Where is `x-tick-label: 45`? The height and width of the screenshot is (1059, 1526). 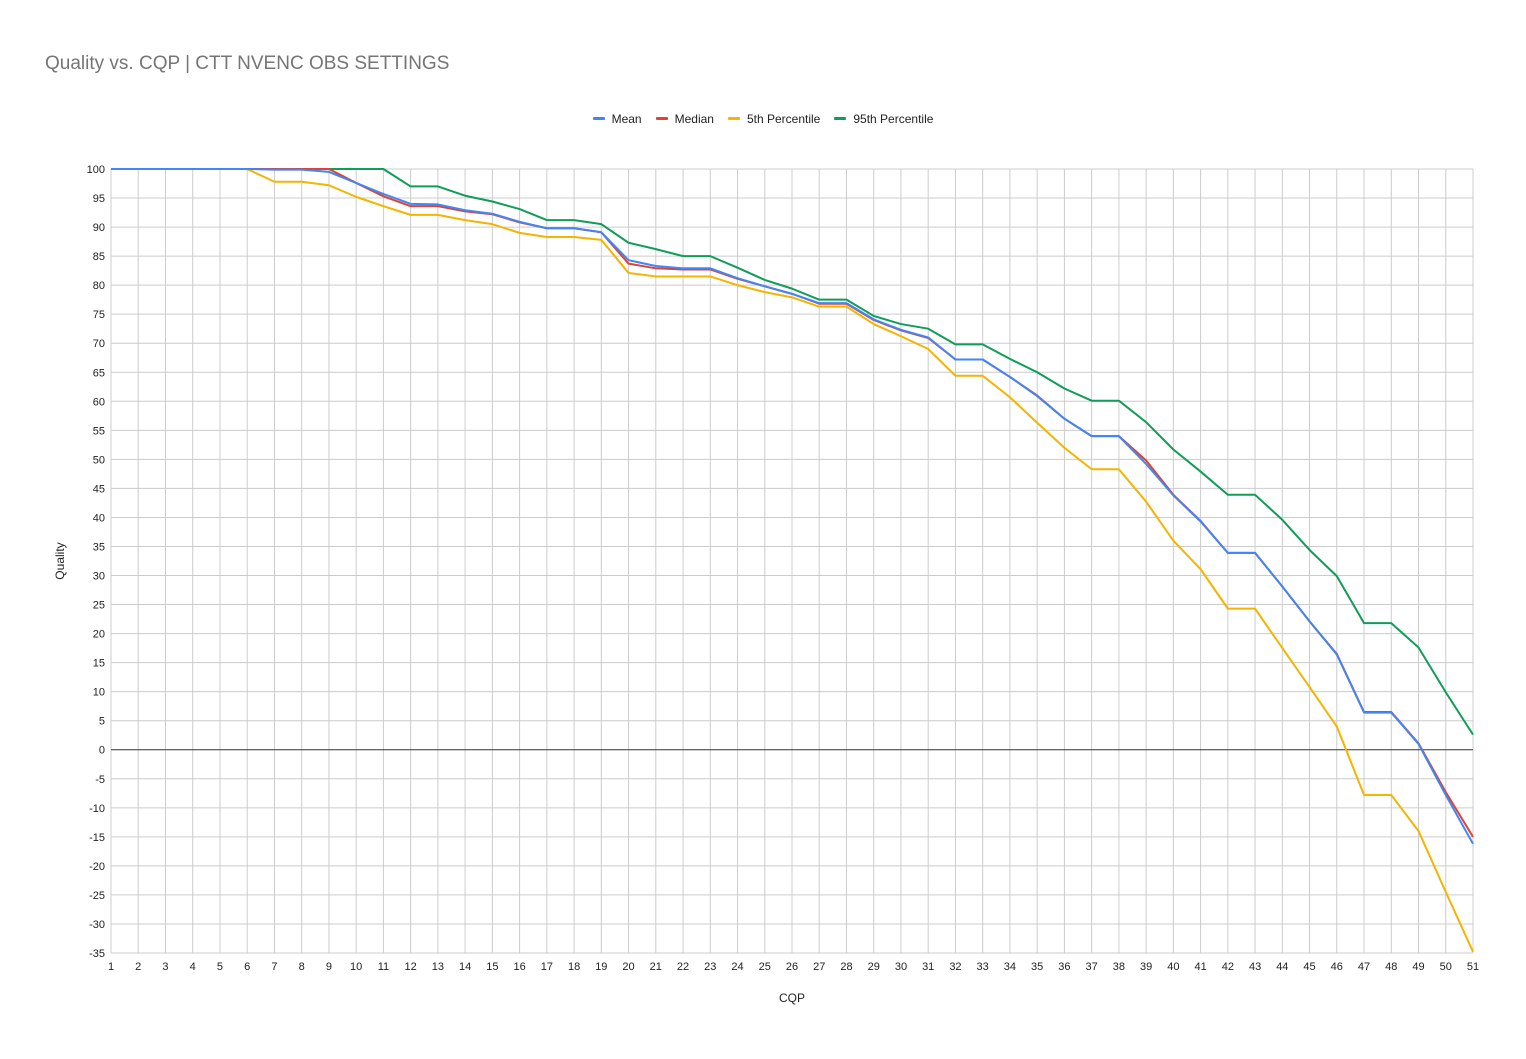
x-tick-label: 45 is located at coordinates (1309, 967).